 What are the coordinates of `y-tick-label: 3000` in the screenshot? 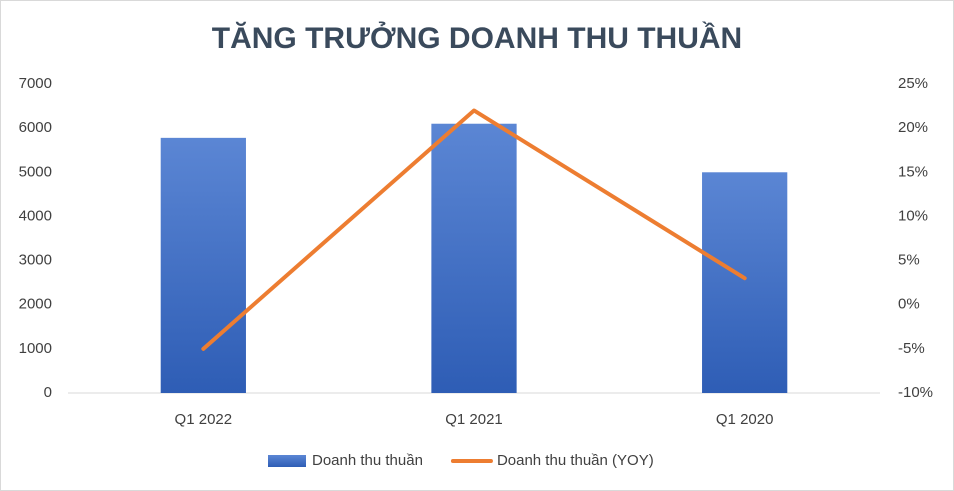 It's located at (35, 260).